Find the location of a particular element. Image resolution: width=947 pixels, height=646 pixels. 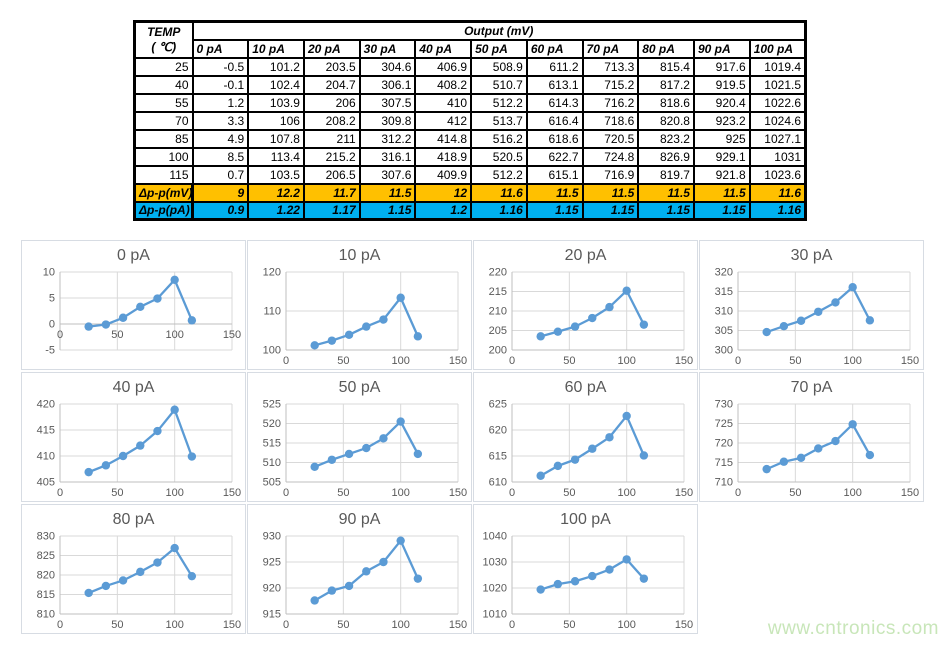

y-tick-label: 205 is located at coordinates (498, 331).